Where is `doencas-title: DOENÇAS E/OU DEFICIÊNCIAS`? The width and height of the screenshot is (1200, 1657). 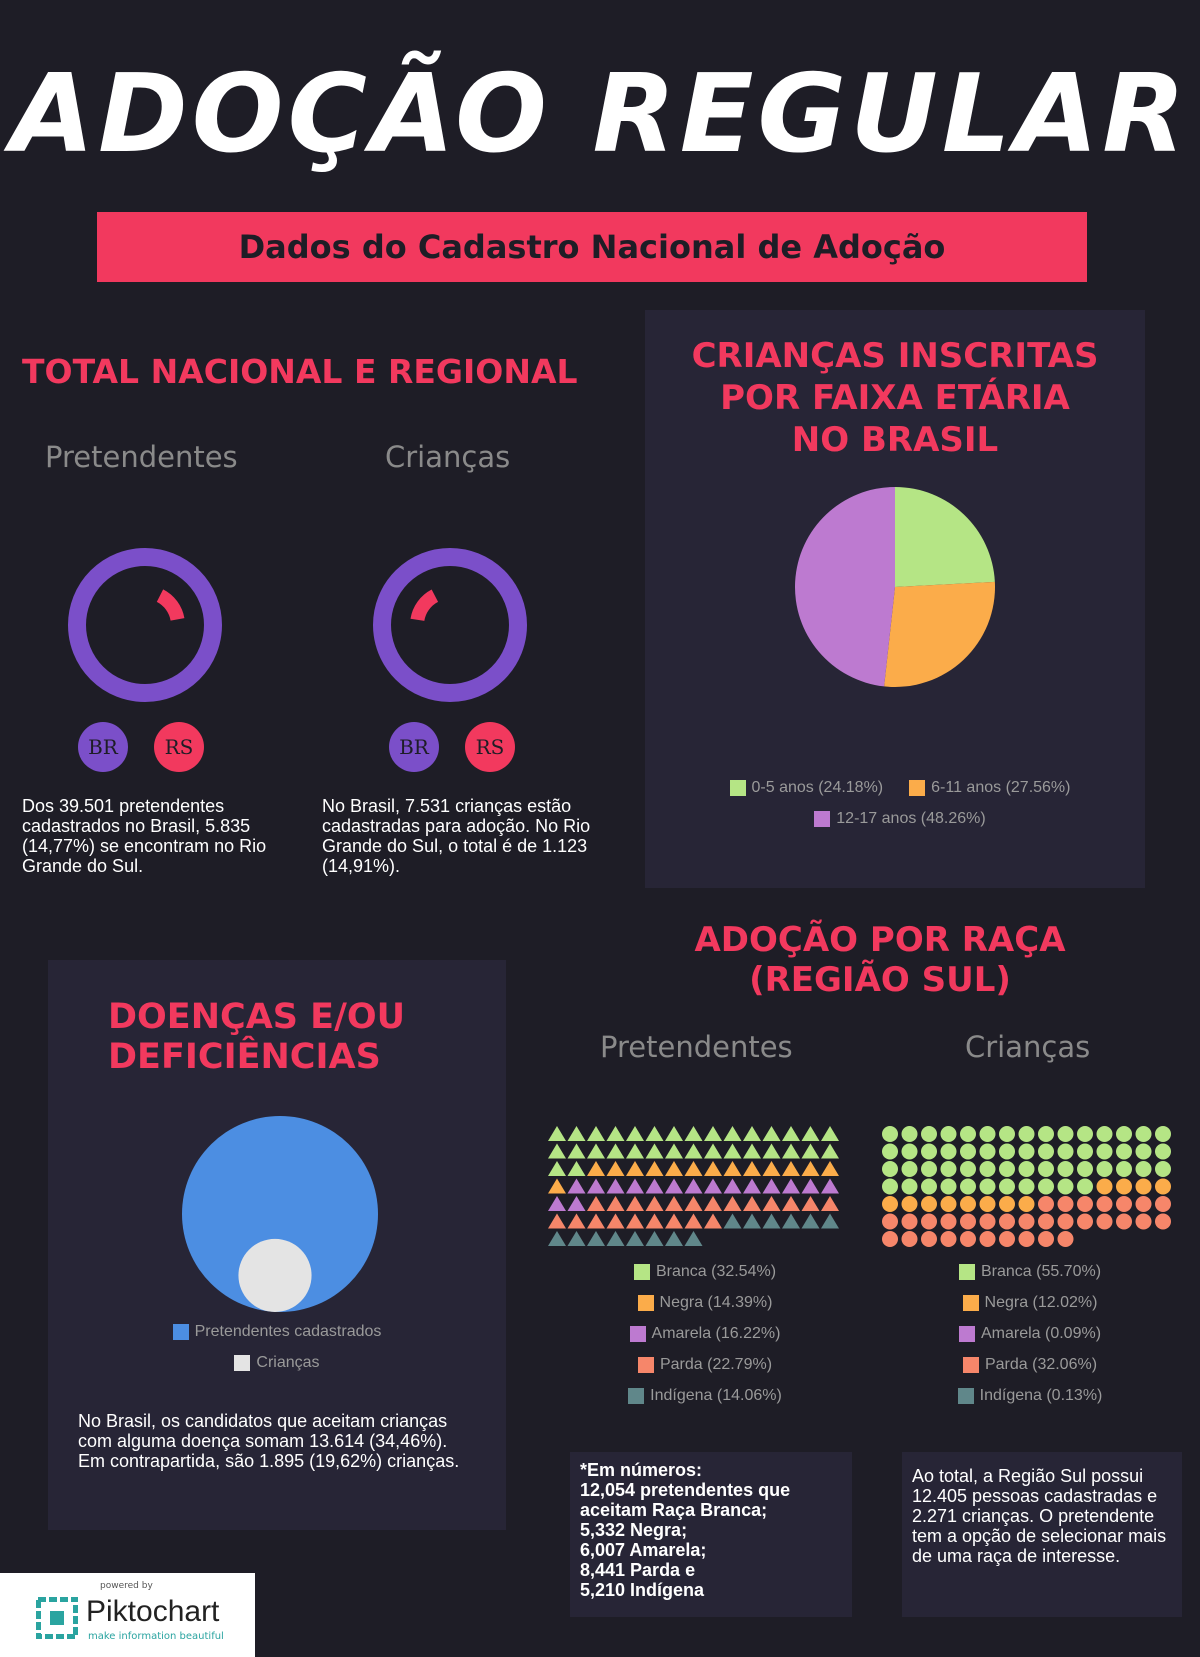
doencas-title: DOENÇAS E/OU DEFICIÊNCIAS is located at coordinates (256, 1037).